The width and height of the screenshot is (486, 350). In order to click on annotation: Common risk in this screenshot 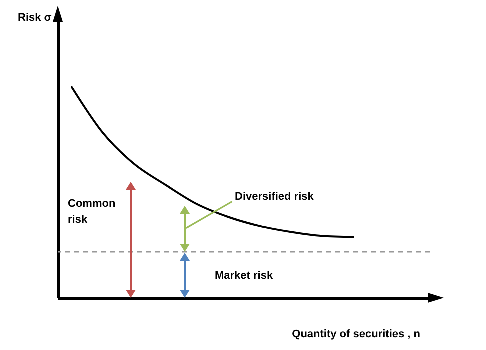, I will do `click(92, 212)`.